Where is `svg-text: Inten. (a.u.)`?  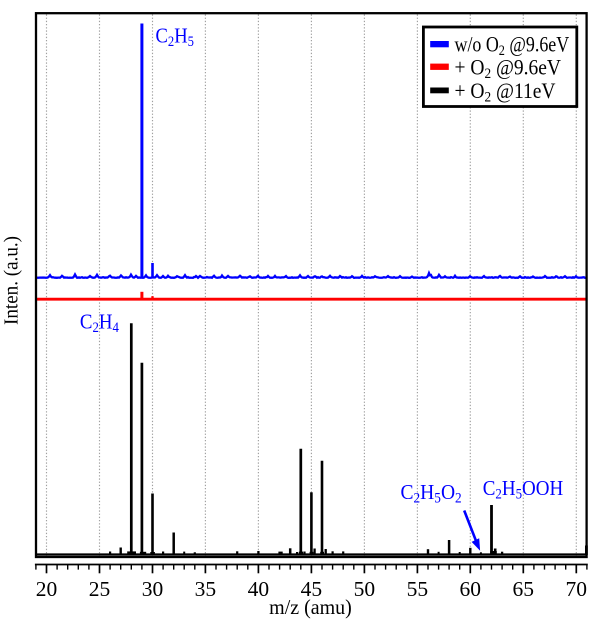 svg-text: Inten. (a.u.) is located at coordinates (12, 280).